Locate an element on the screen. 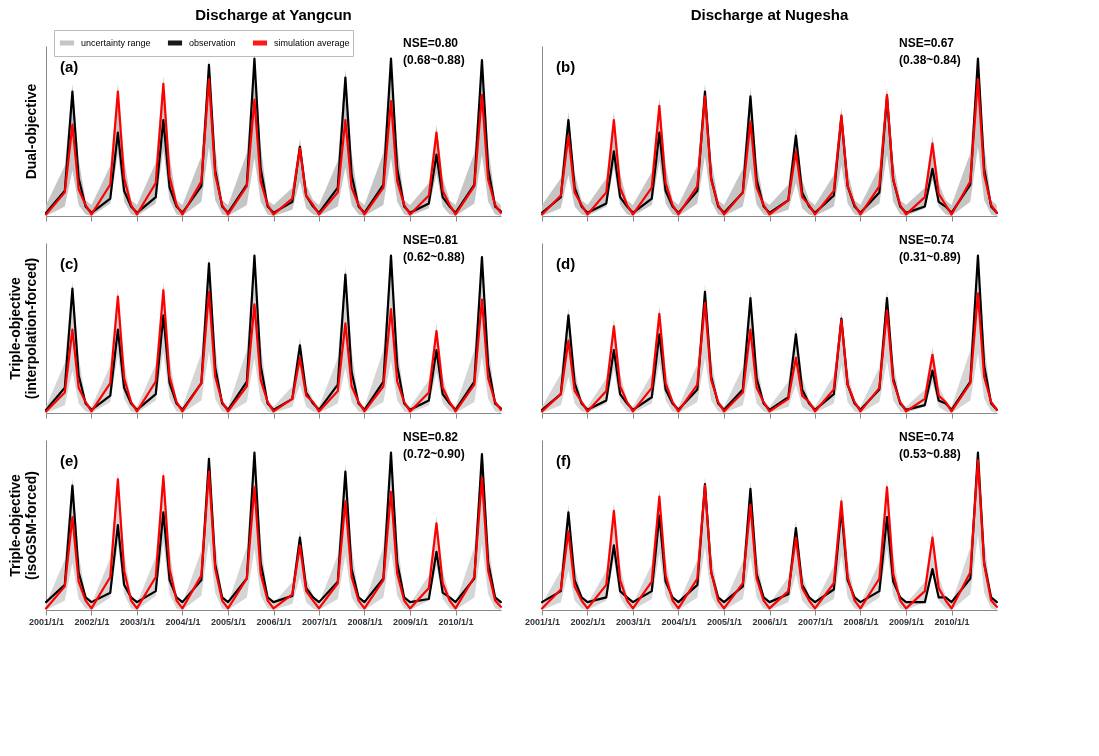 The width and height of the screenshot is (1099, 756). text: NSE=0.80 is located at coordinates (431, 43).